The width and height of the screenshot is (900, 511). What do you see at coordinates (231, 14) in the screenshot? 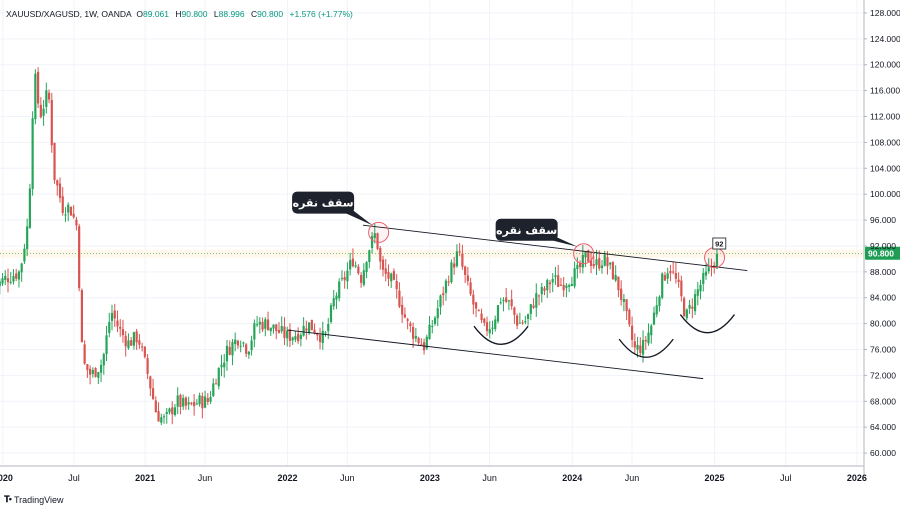
I see `low-value: 88.996` at bounding box center [231, 14].